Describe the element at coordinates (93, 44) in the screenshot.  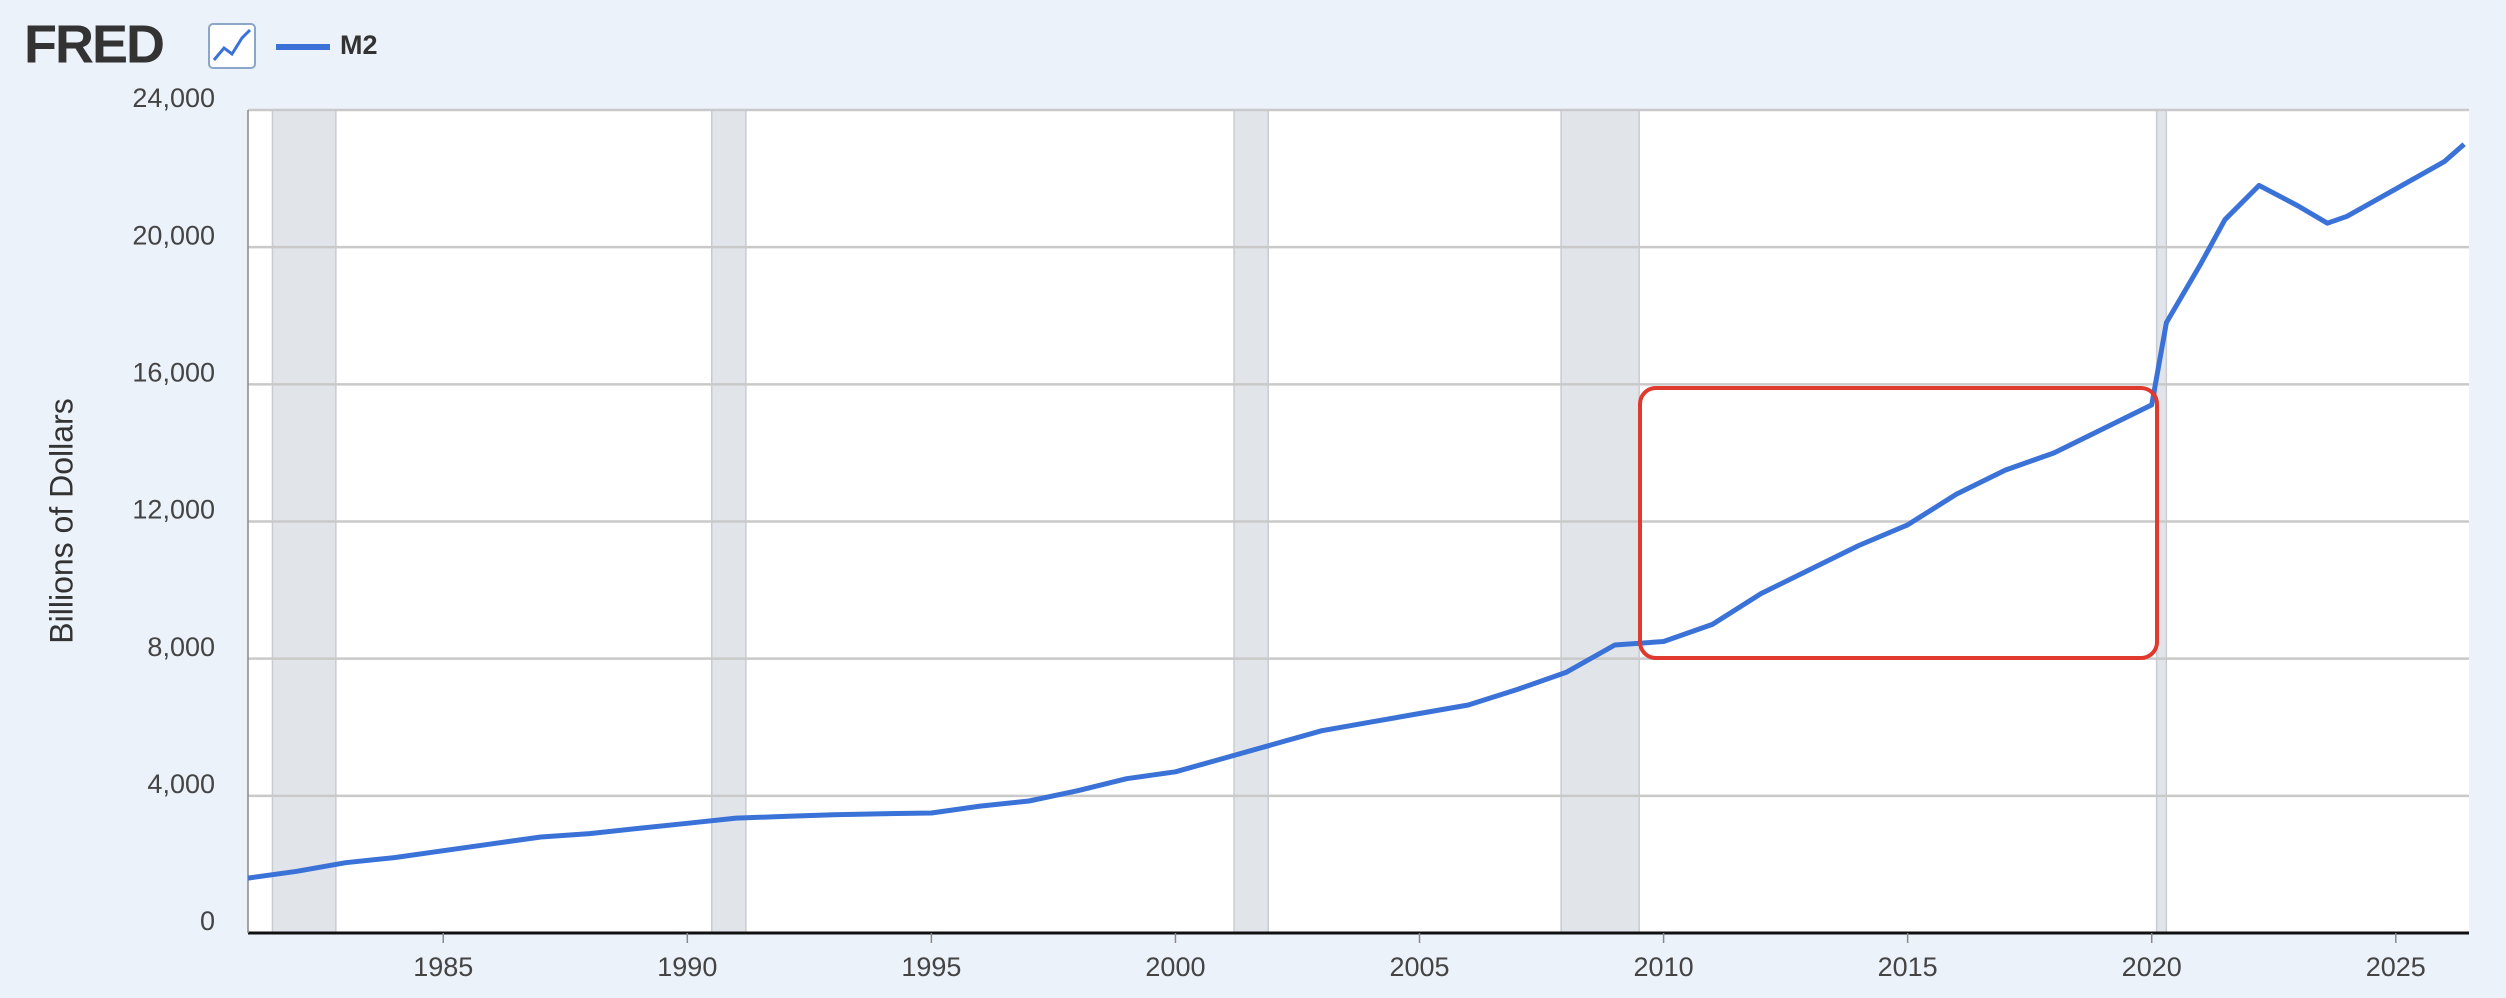
I see `logo: FRED` at that location.